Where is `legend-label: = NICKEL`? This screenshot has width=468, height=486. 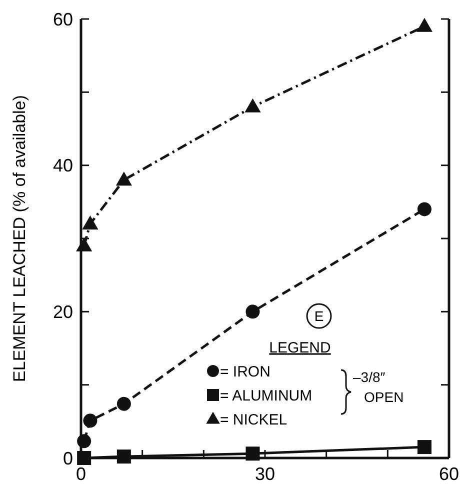
legend-label: = NICKEL is located at coordinates (254, 419).